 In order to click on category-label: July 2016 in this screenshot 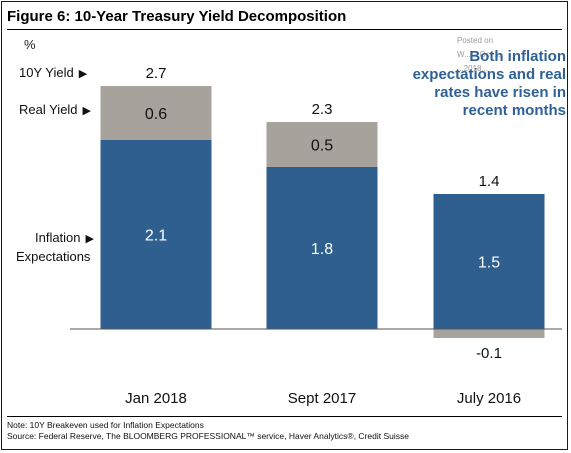, I will do `click(489, 398)`.